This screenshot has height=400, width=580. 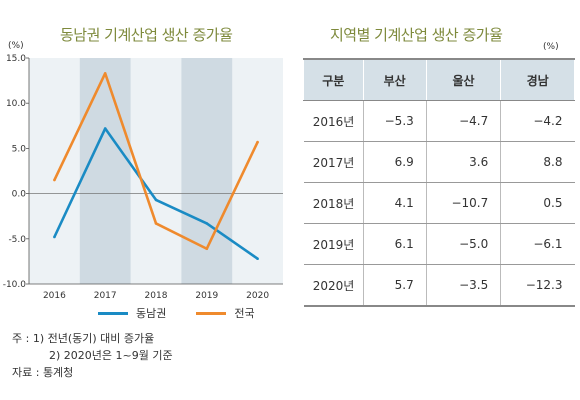 What do you see at coordinates (111, 355) in the screenshot?
I see `footnote-2: 2) 2020년은 1~9월 기준` at bounding box center [111, 355].